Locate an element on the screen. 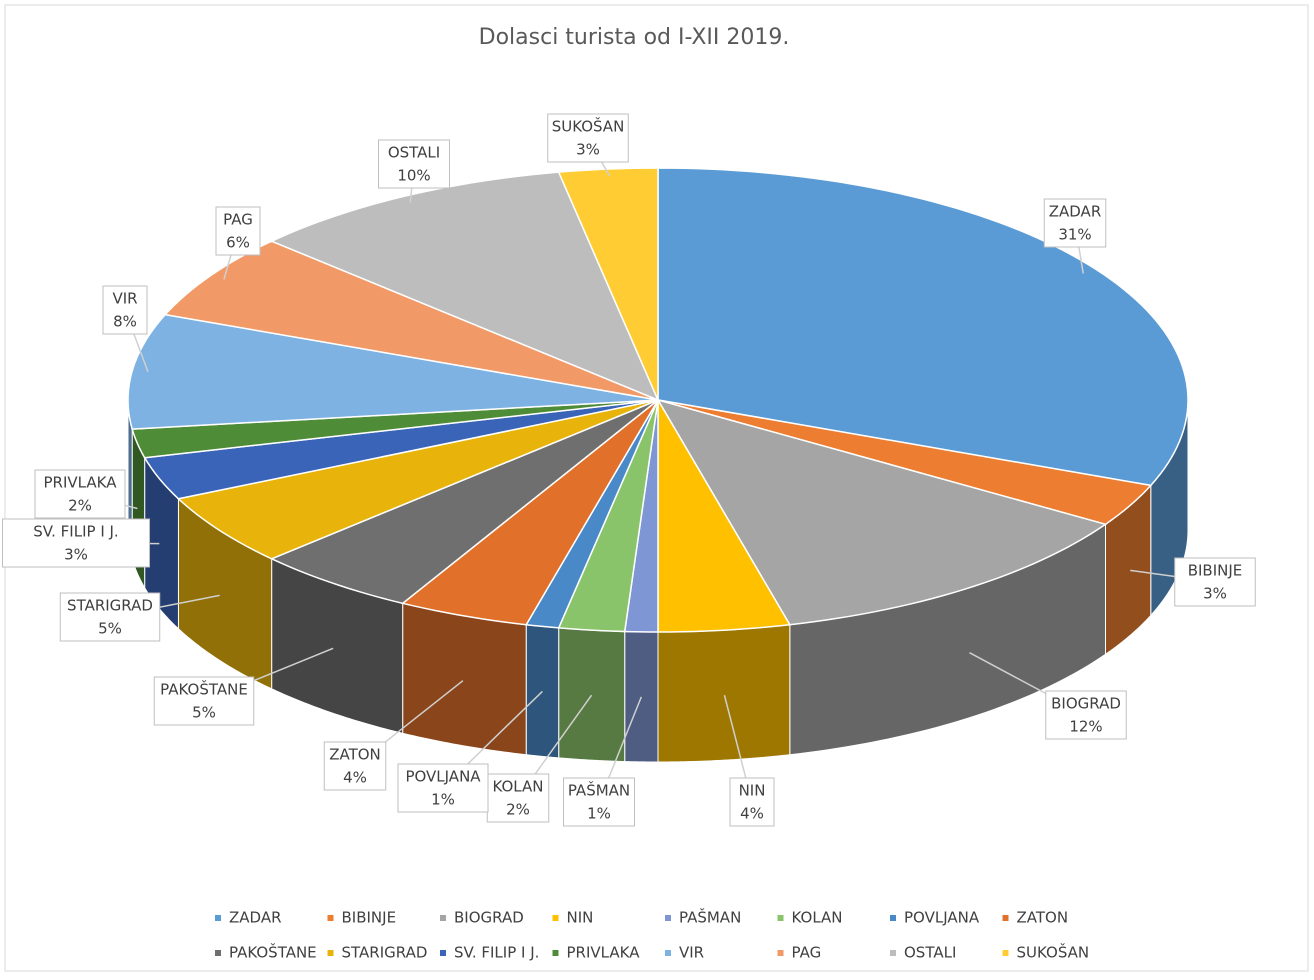 This screenshot has width=1314, height=980. label-name: OSTALI is located at coordinates (414, 153).